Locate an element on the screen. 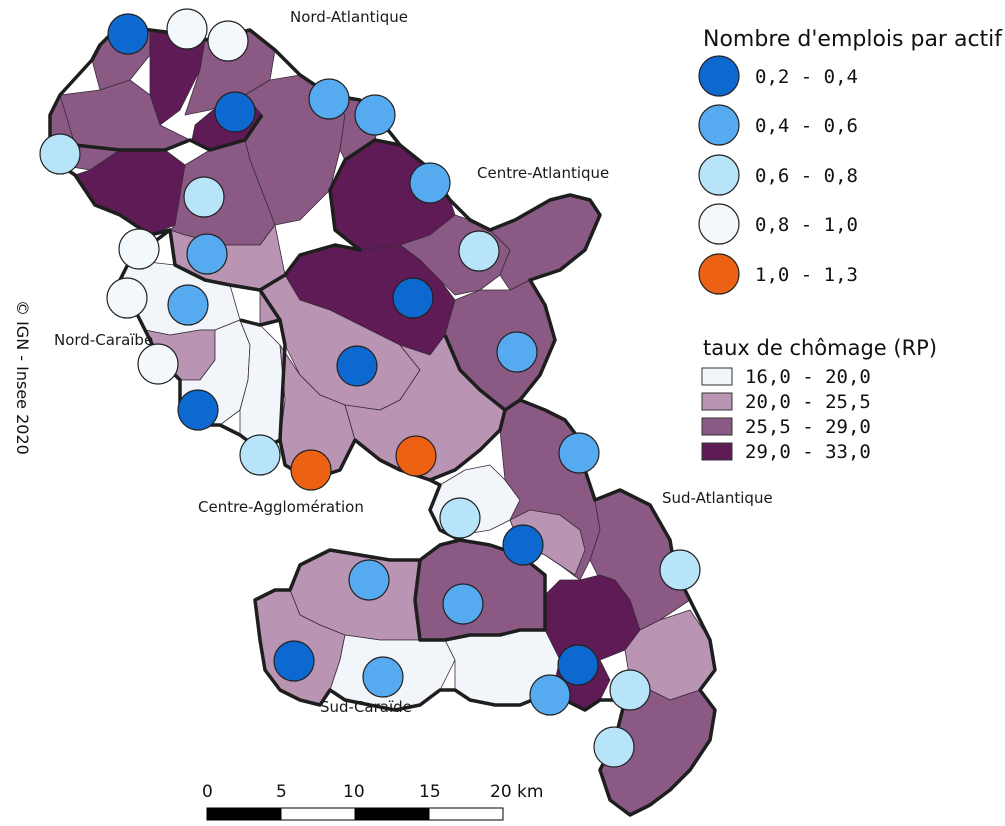 The image size is (1005, 826). legend-chomage-label: 29,0 - 33,0 is located at coordinates (808, 452).